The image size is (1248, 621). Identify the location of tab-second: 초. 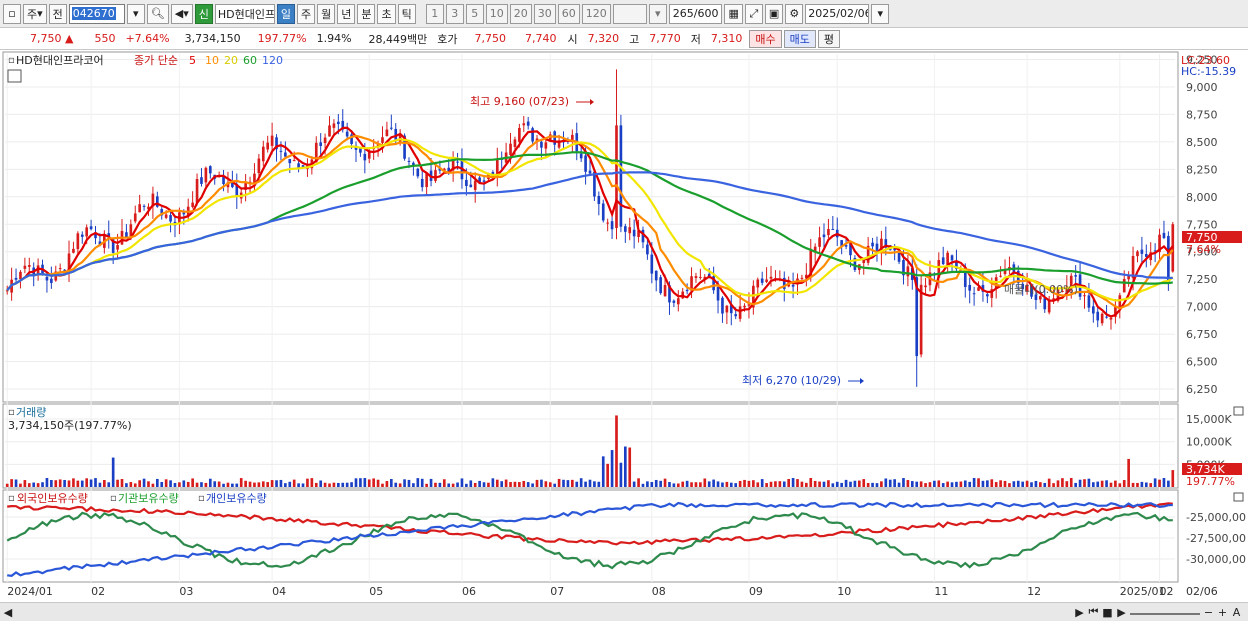
(386, 13).